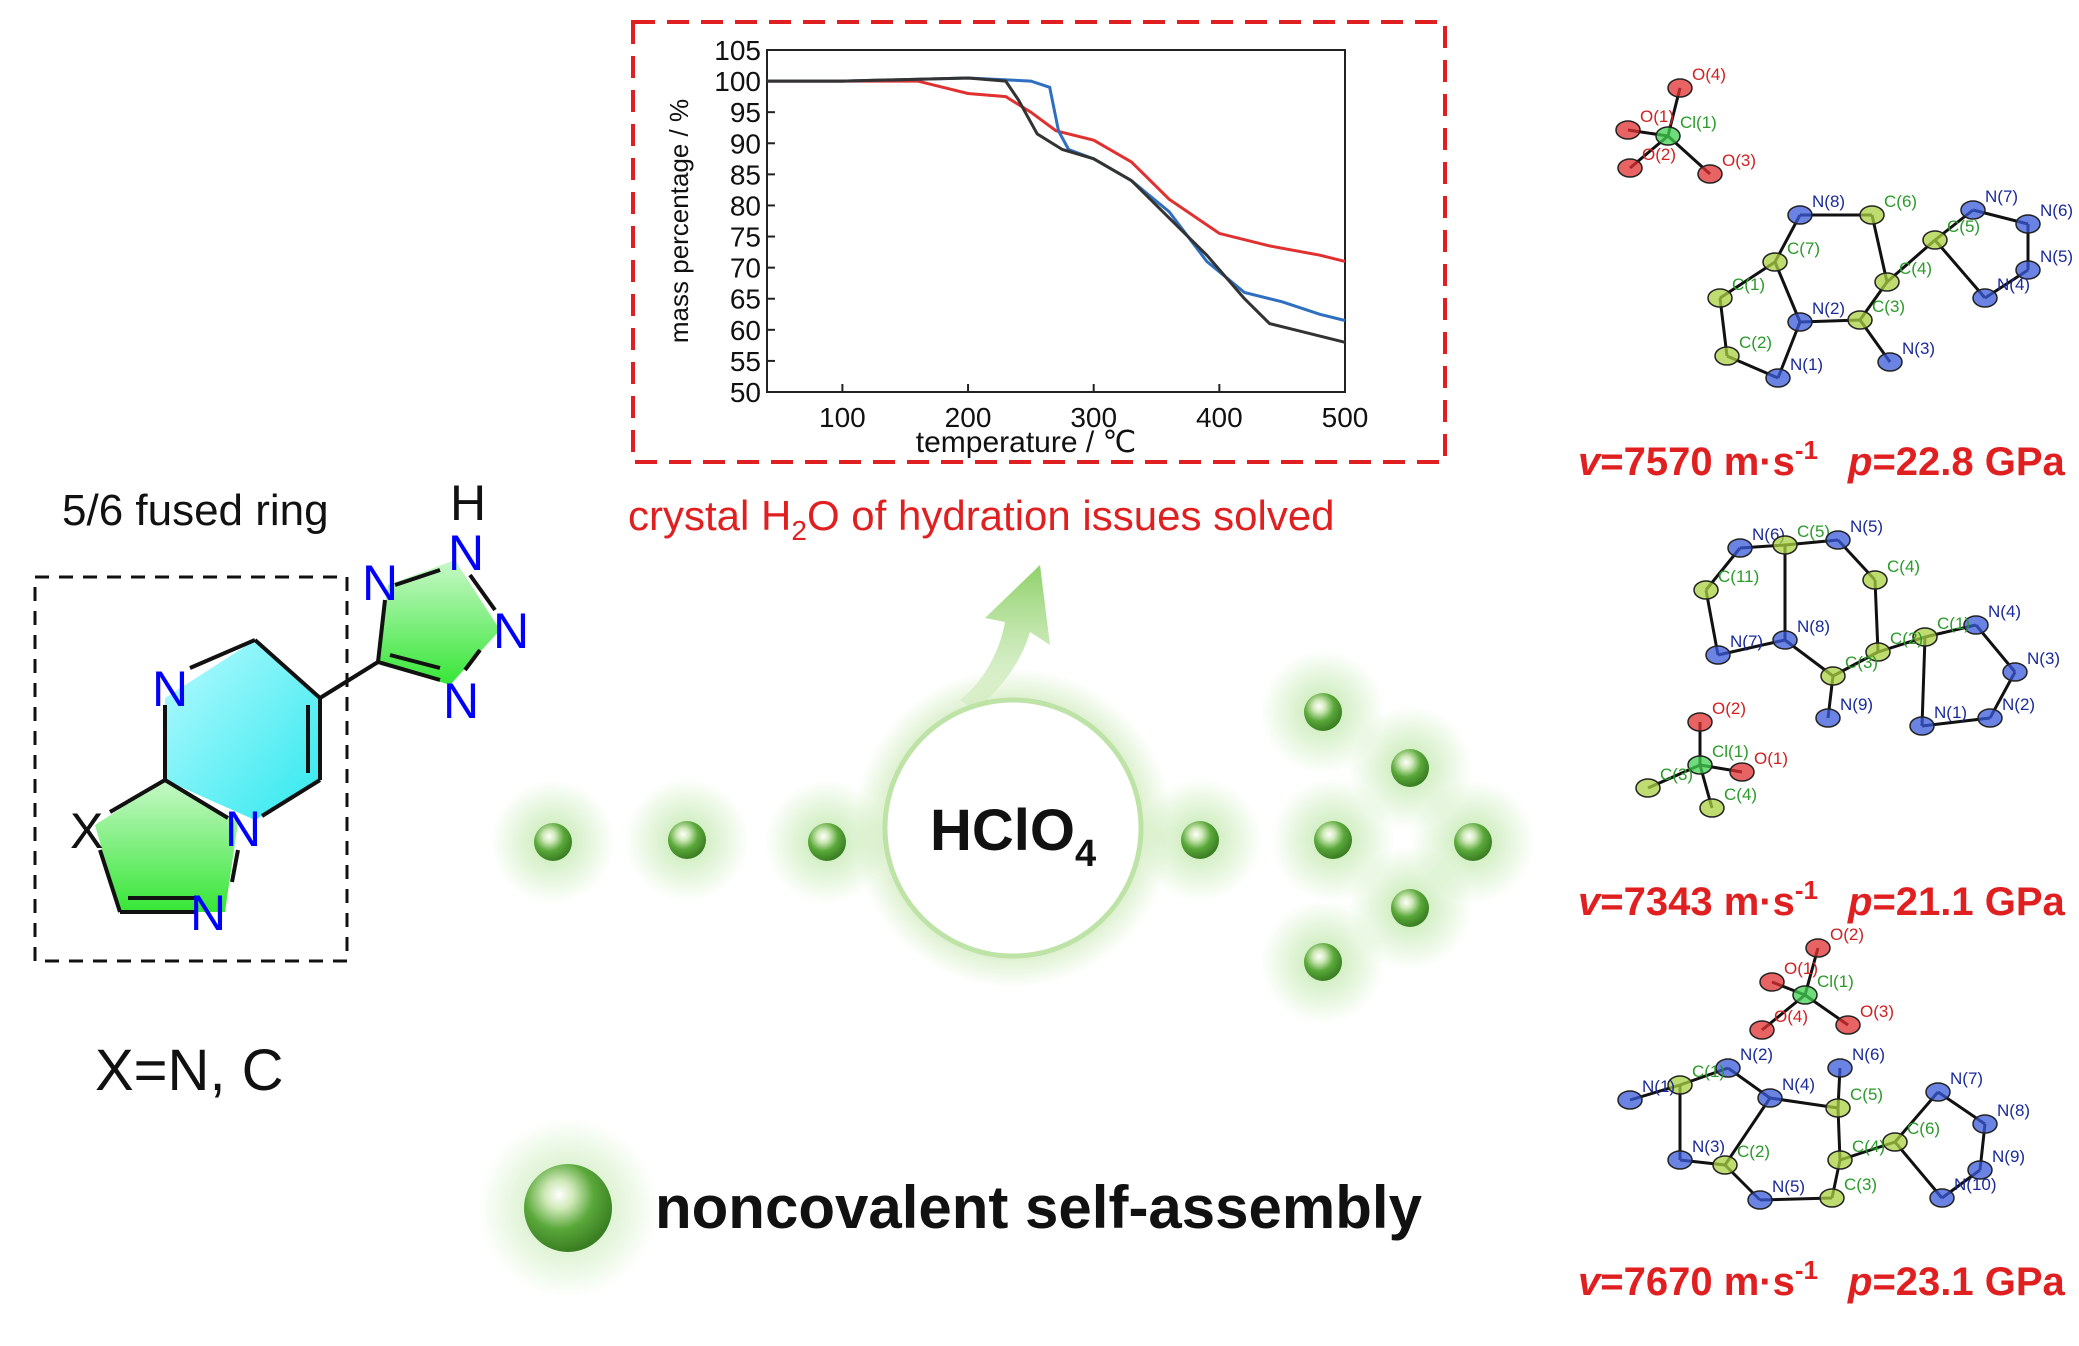  I want to click on detonation-pressure-2: p=21.1 GPa, so click(1956, 902).